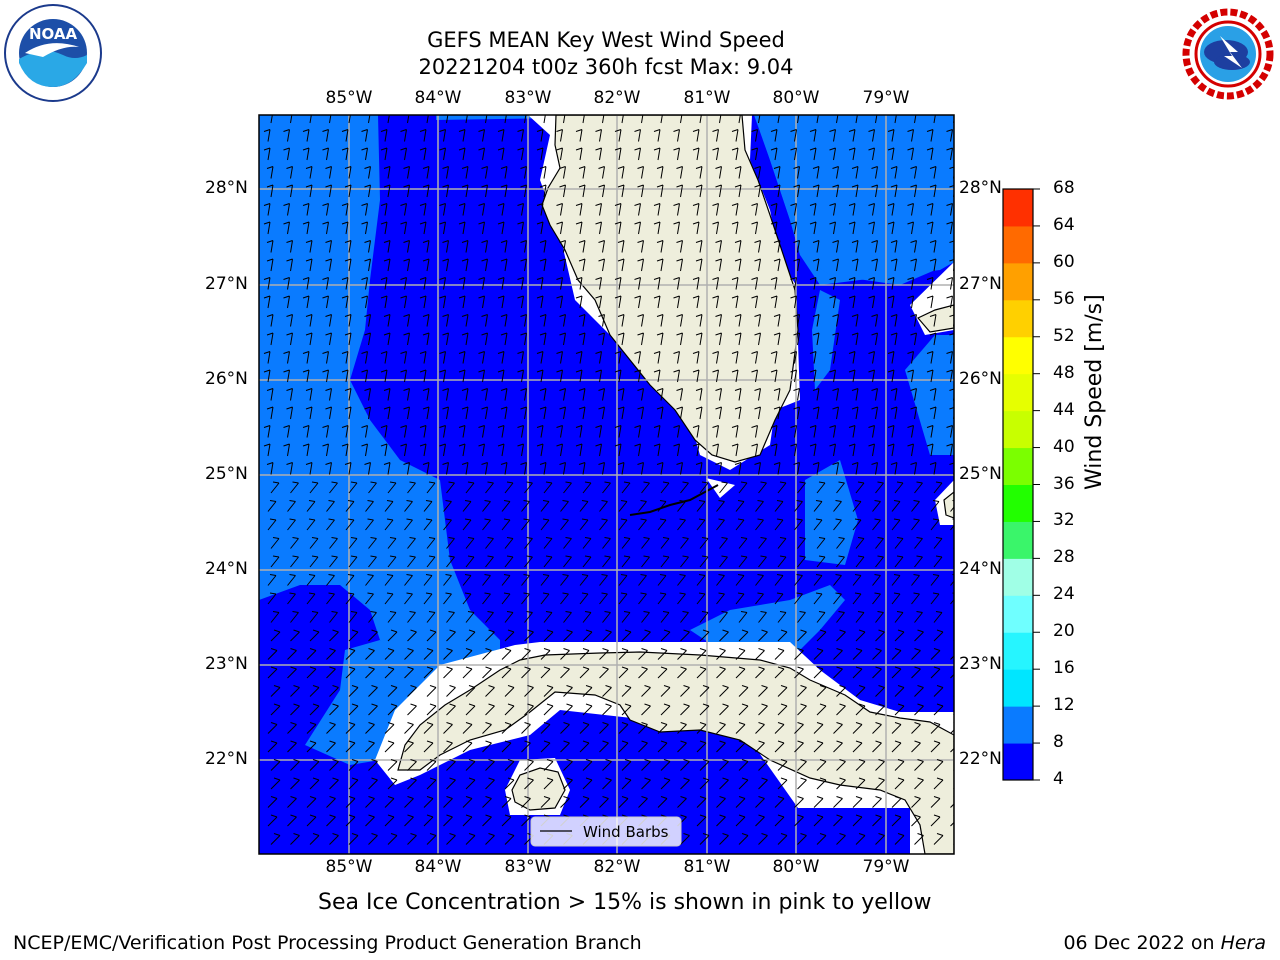  I want to click on lon-label-top: 85°W, so click(349, 98).